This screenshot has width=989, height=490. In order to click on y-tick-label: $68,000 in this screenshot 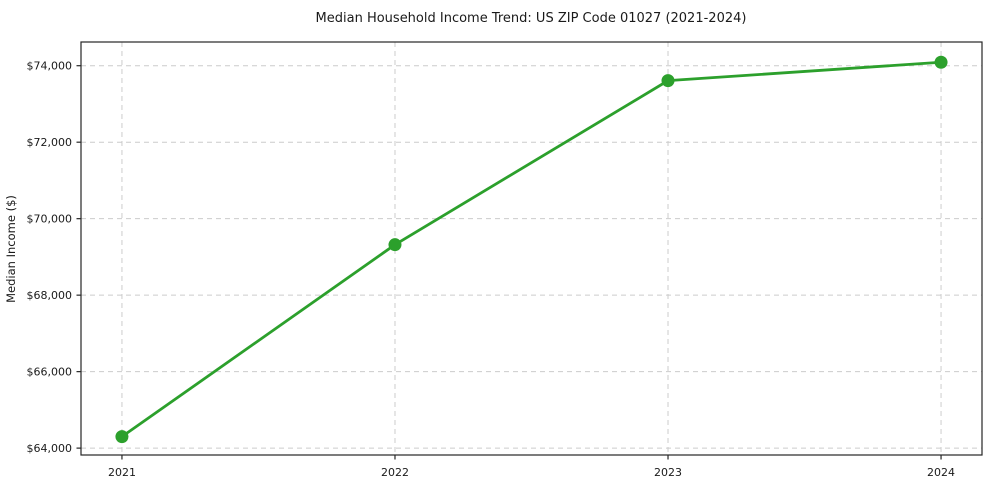, I will do `click(50, 295)`.